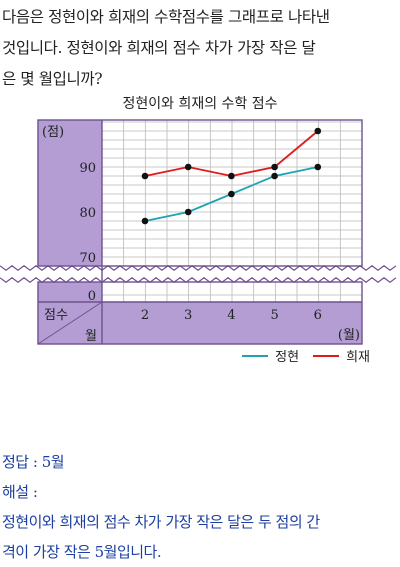  I want to click on legend-item-huijae: 희재, so click(341, 355).